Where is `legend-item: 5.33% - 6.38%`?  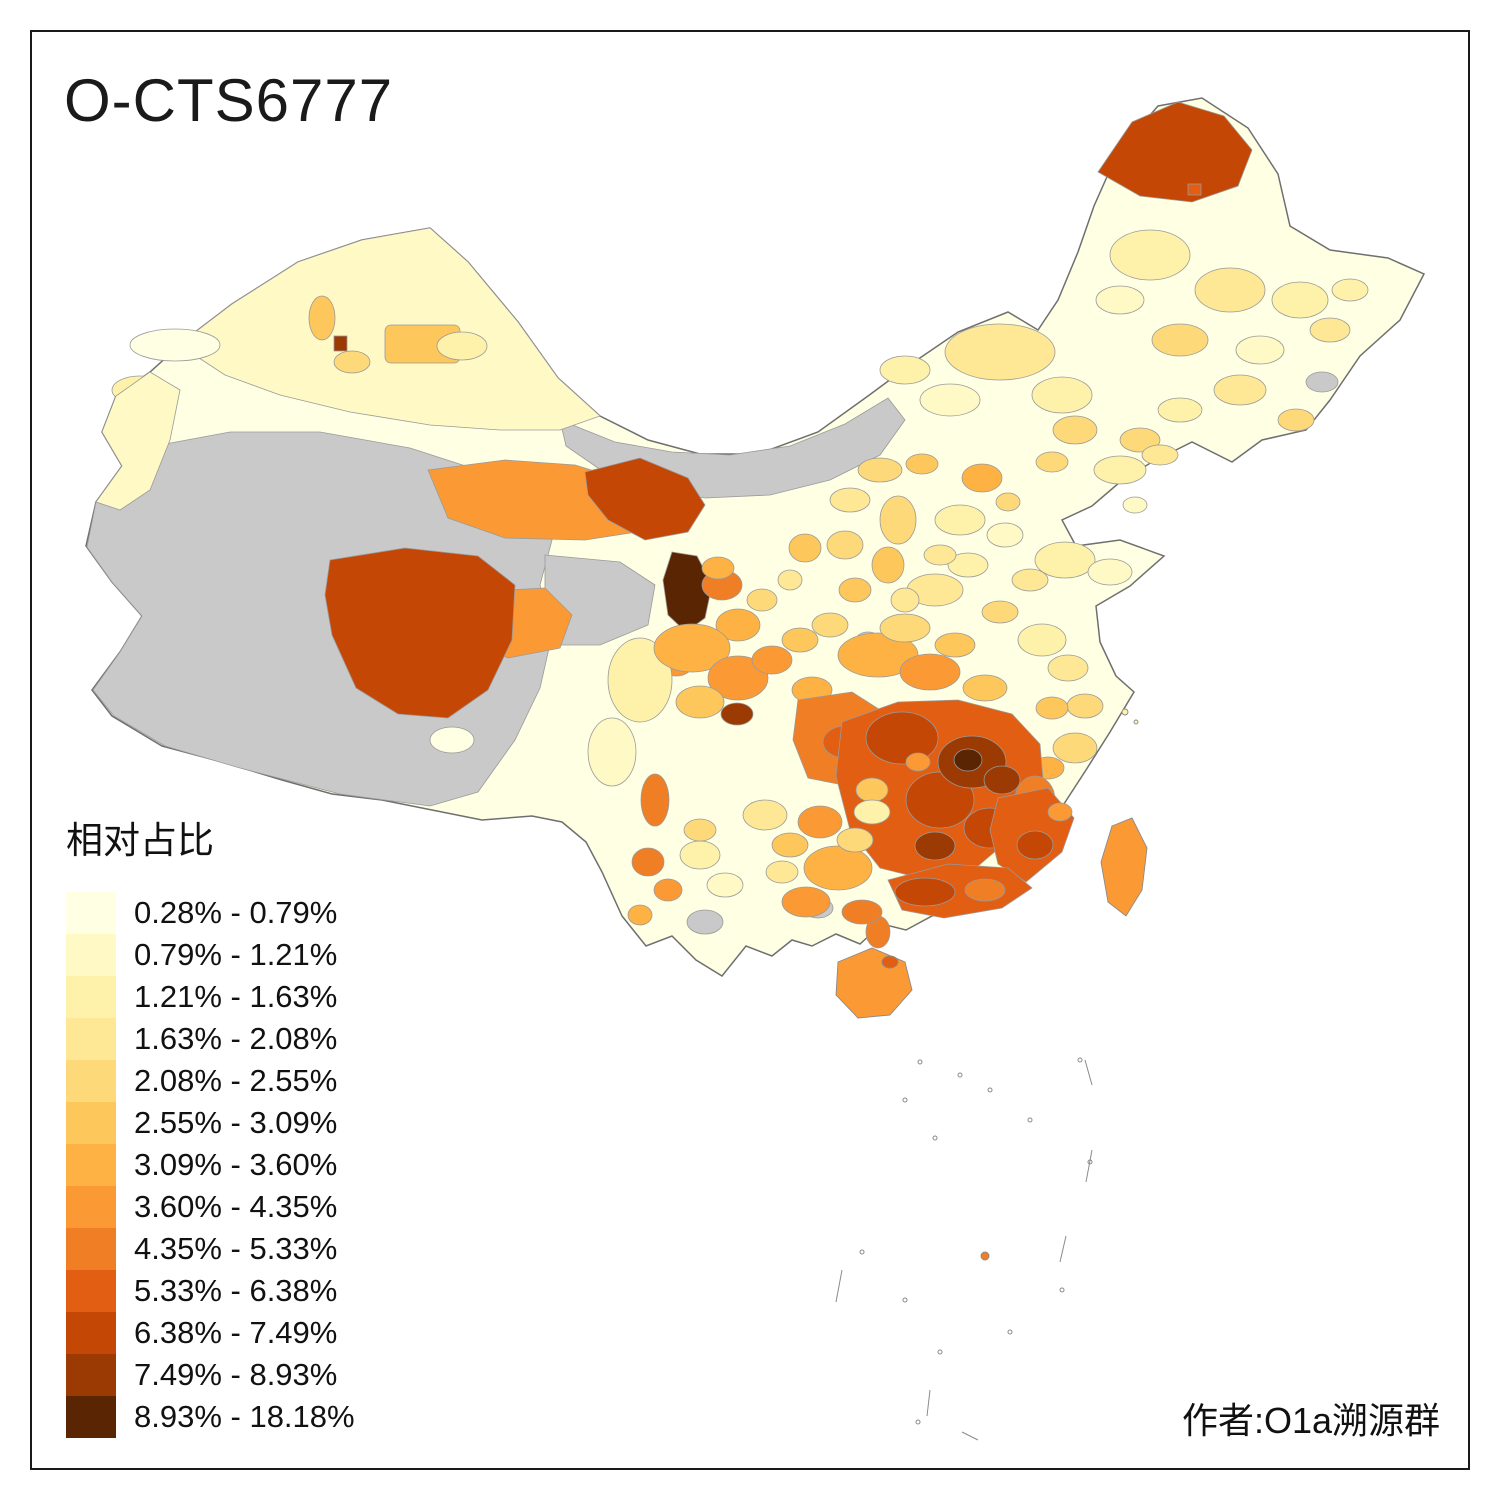
legend-item: 5.33% - 6.38% is located at coordinates (210, 1291).